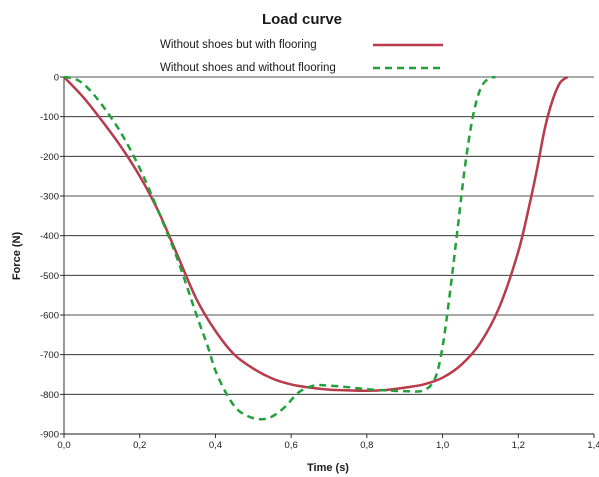 This screenshot has height=477, width=599. What do you see at coordinates (49, 276) in the screenshot?
I see `y-tick-label: -500` at bounding box center [49, 276].